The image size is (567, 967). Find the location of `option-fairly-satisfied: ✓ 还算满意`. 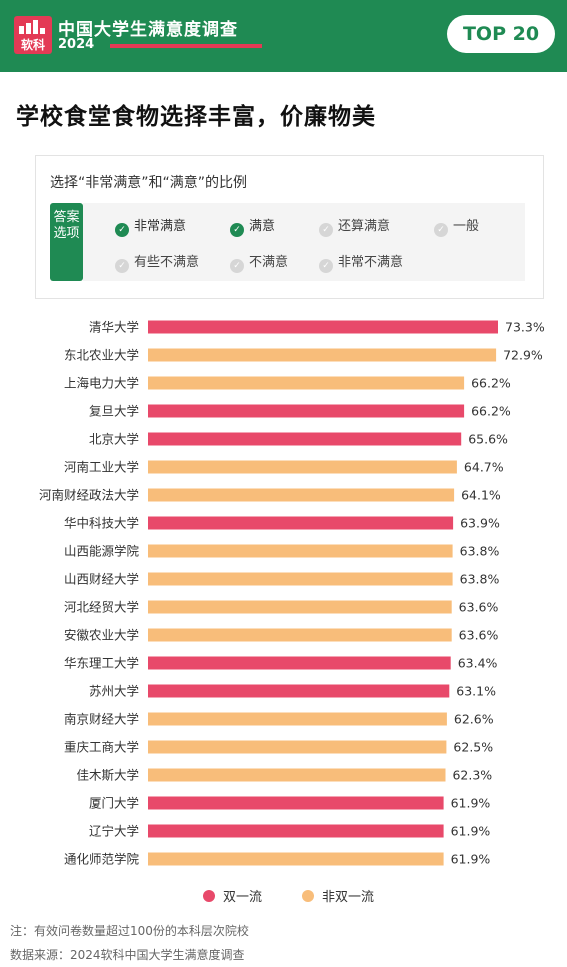

option-fairly-satisfied: ✓ 还算满意 is located at coordinates (354, 226).